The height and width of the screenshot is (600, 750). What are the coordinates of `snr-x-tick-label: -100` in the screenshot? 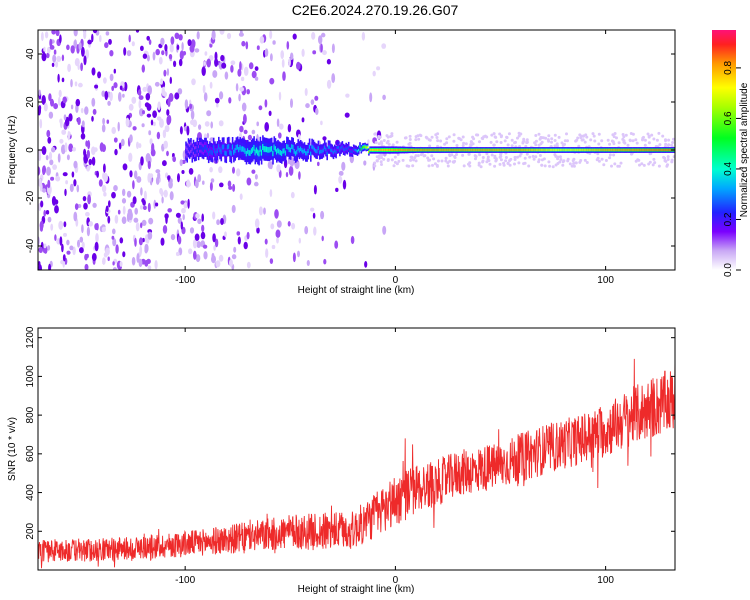 It's located at (185, 580).